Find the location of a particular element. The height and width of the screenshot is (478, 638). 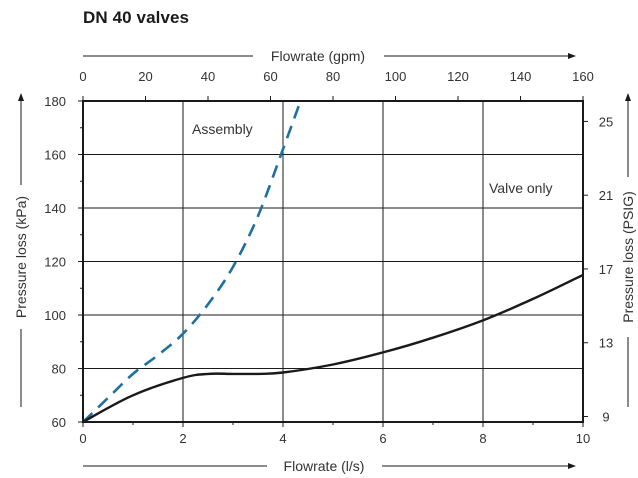

bottom-tick-label: 6 is located at coordinates (382, 438).